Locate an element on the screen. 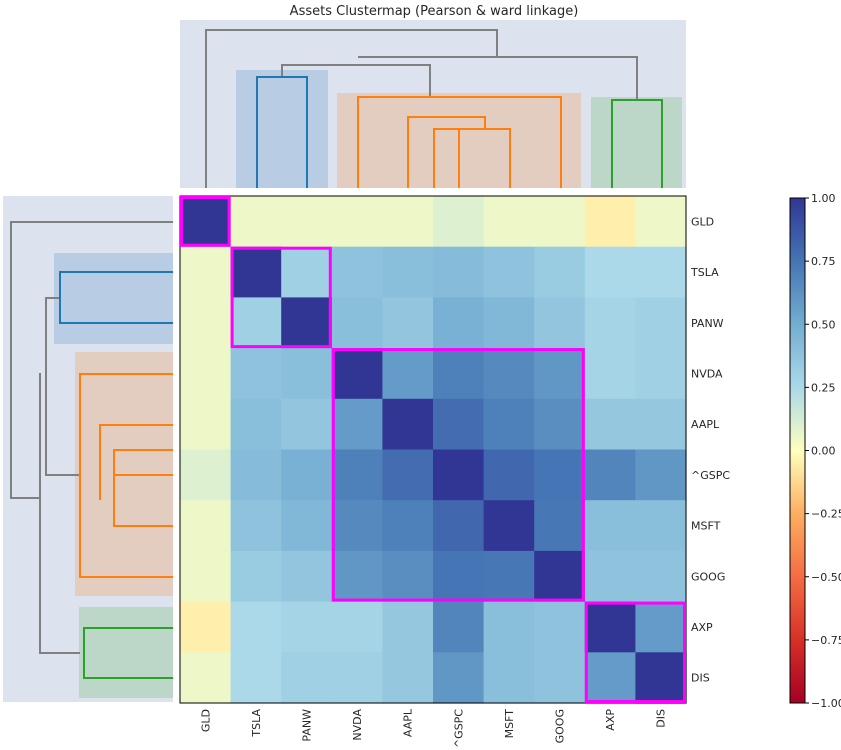 This screenshot has width=841, height=750. row-cluster-shade-blue is located at coordinates (113, 298).